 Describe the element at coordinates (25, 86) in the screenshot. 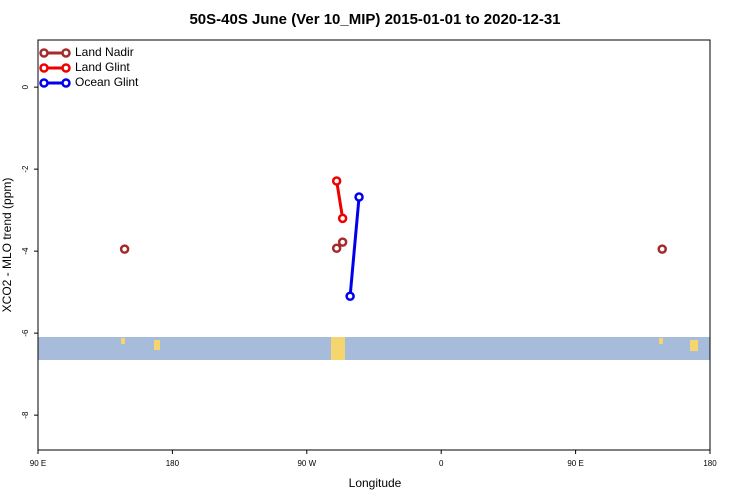

I see `y-tick-label: 0` at that location.